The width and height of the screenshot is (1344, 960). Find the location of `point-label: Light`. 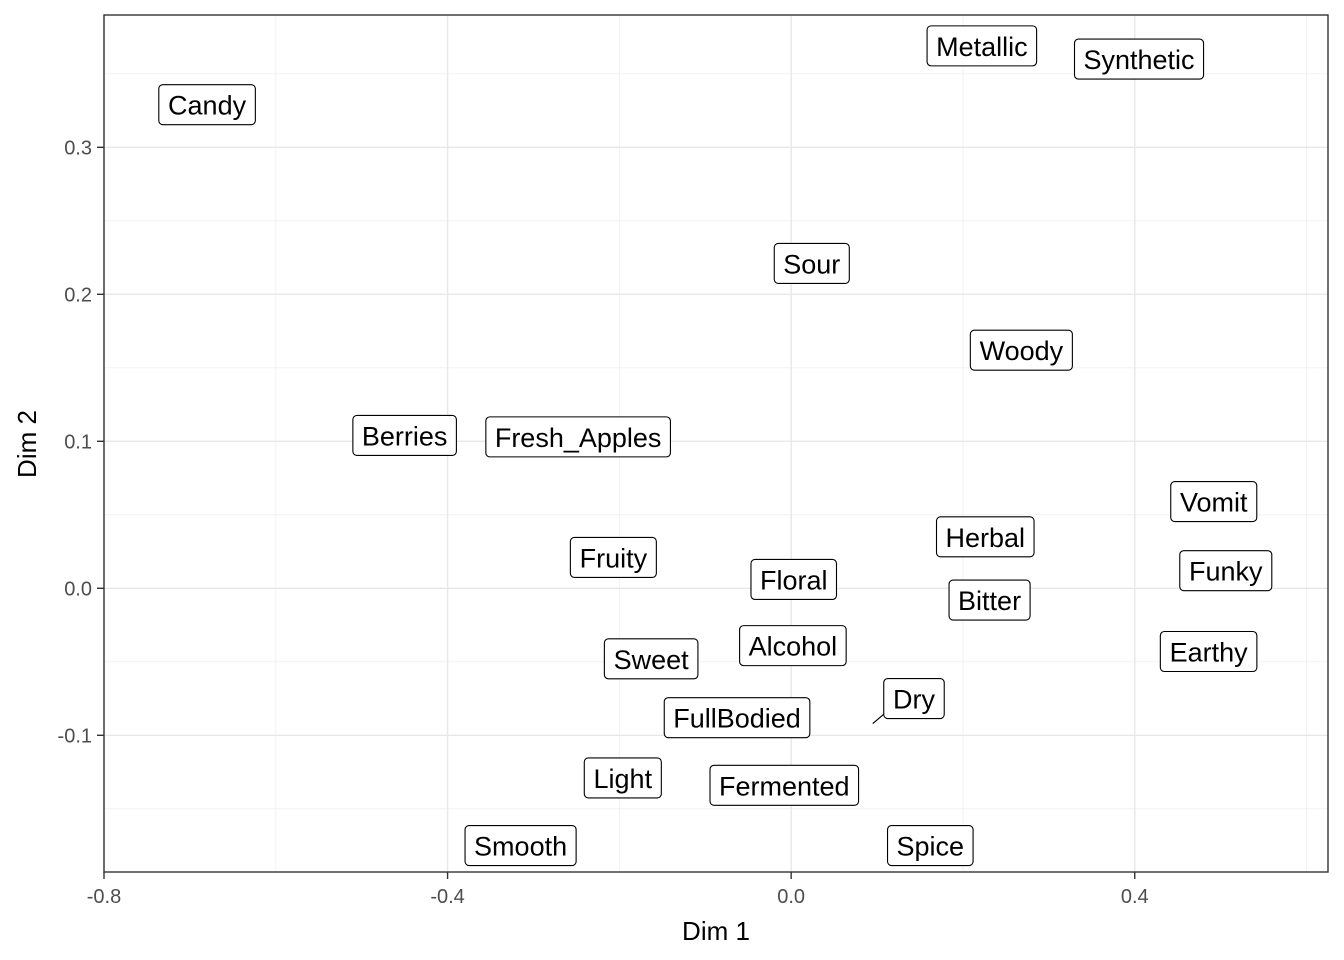

point-label: Light is located at coordinates (623, 779).